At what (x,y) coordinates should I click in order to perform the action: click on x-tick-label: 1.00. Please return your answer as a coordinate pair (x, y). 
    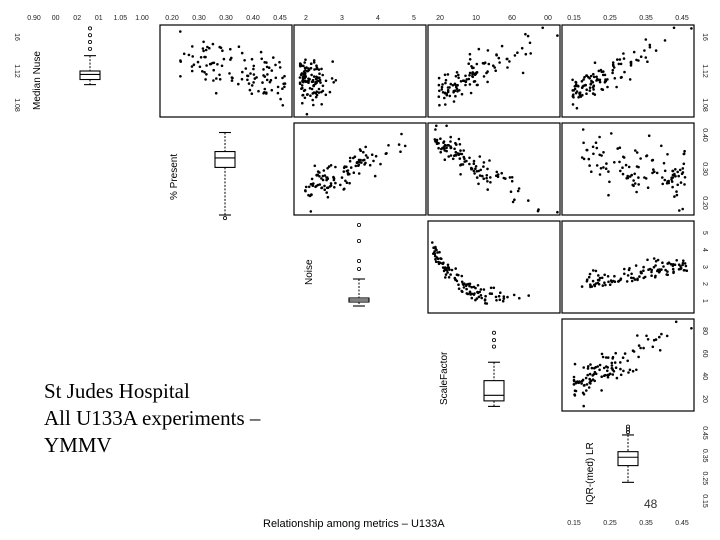
    Looking at the image, I should click on (142, 18).